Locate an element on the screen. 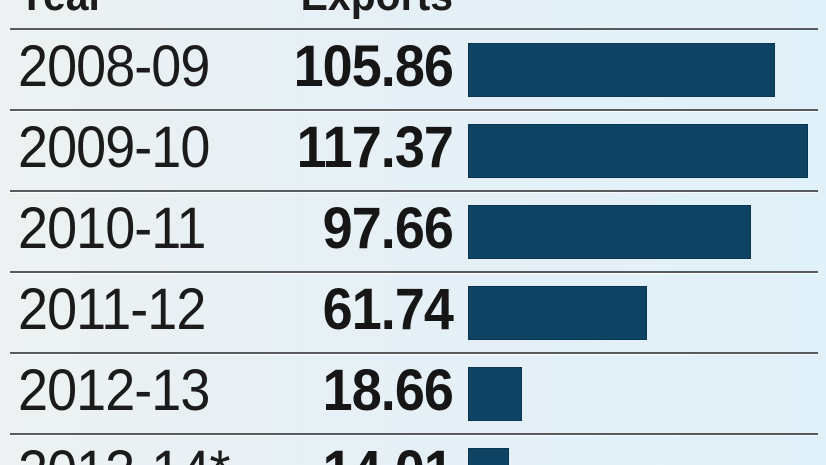 The image size is (826, 465). exports-column-header: Exports is located at coordinates (360, 9).